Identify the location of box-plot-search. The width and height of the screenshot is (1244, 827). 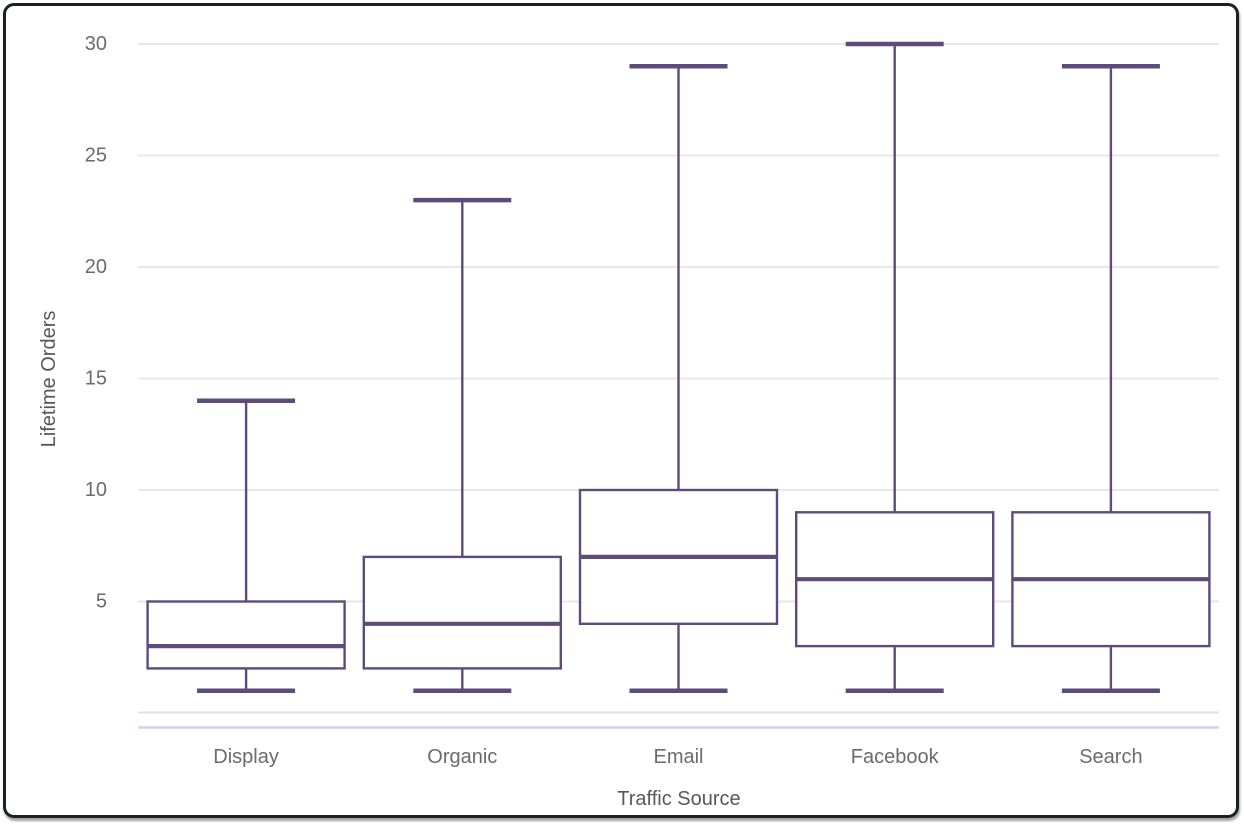
(1111, 378).